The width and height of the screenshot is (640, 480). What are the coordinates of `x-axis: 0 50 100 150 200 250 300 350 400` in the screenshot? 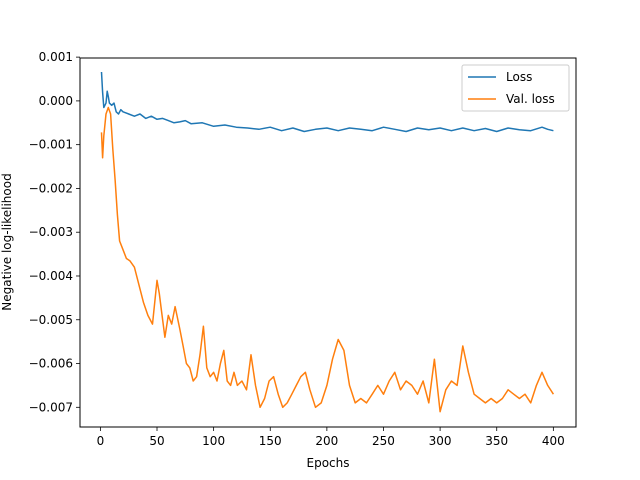 It's located at (331, 437).